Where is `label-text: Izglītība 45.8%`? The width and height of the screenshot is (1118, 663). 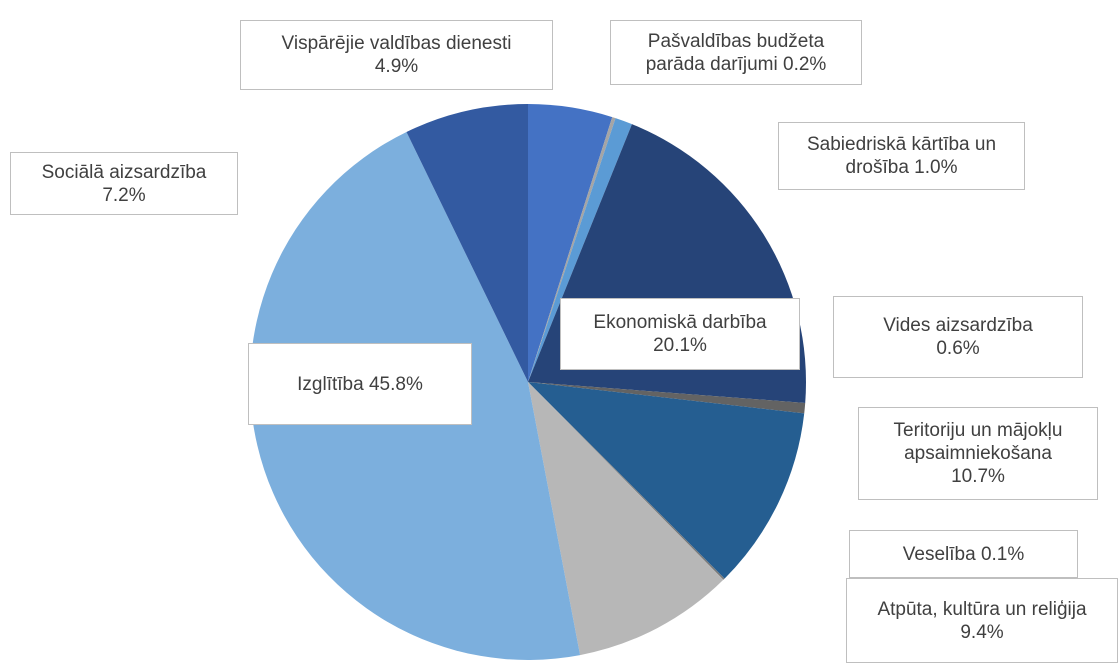
label-text: Izglītība 45.8% is located at coordinates (360, 384).